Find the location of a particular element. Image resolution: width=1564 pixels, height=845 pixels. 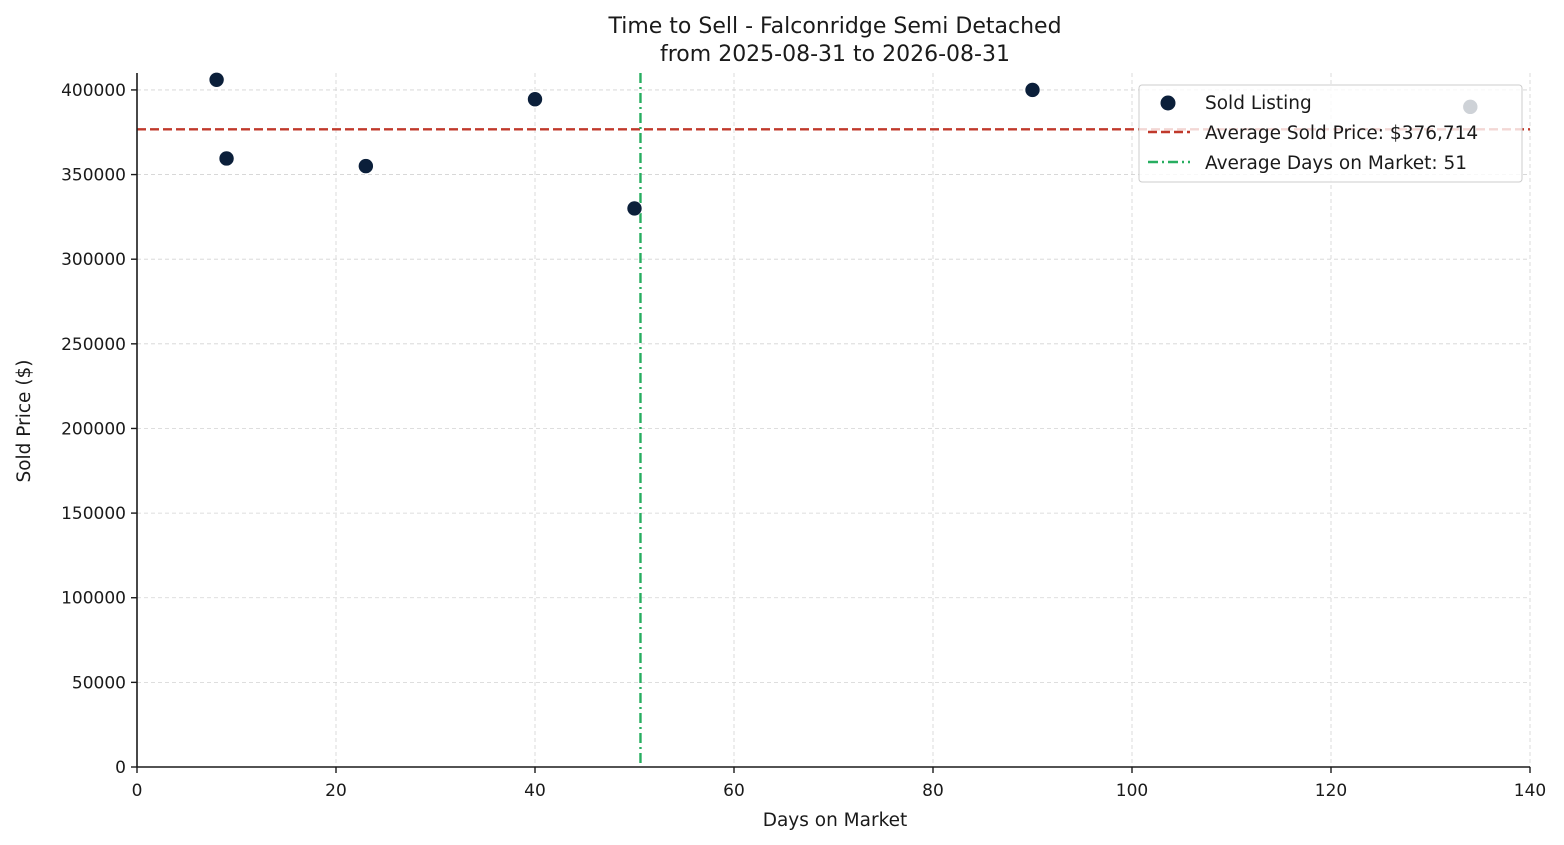

x-tick-label: 40 is located at coordinates (535, 791).